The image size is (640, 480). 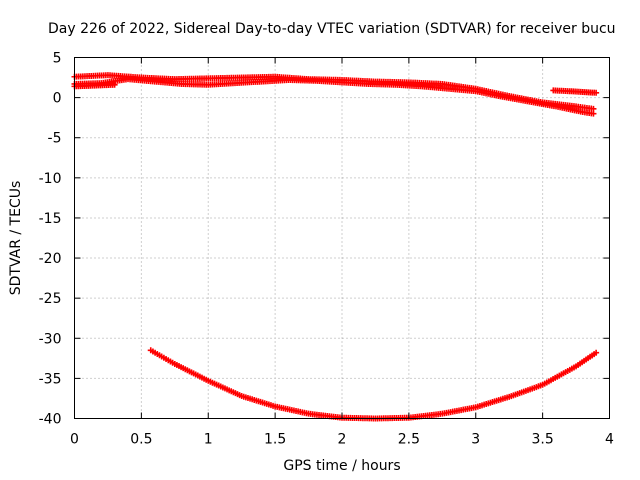 I want to click on x-tick-label: 1.5, so click(x=275, y=440).